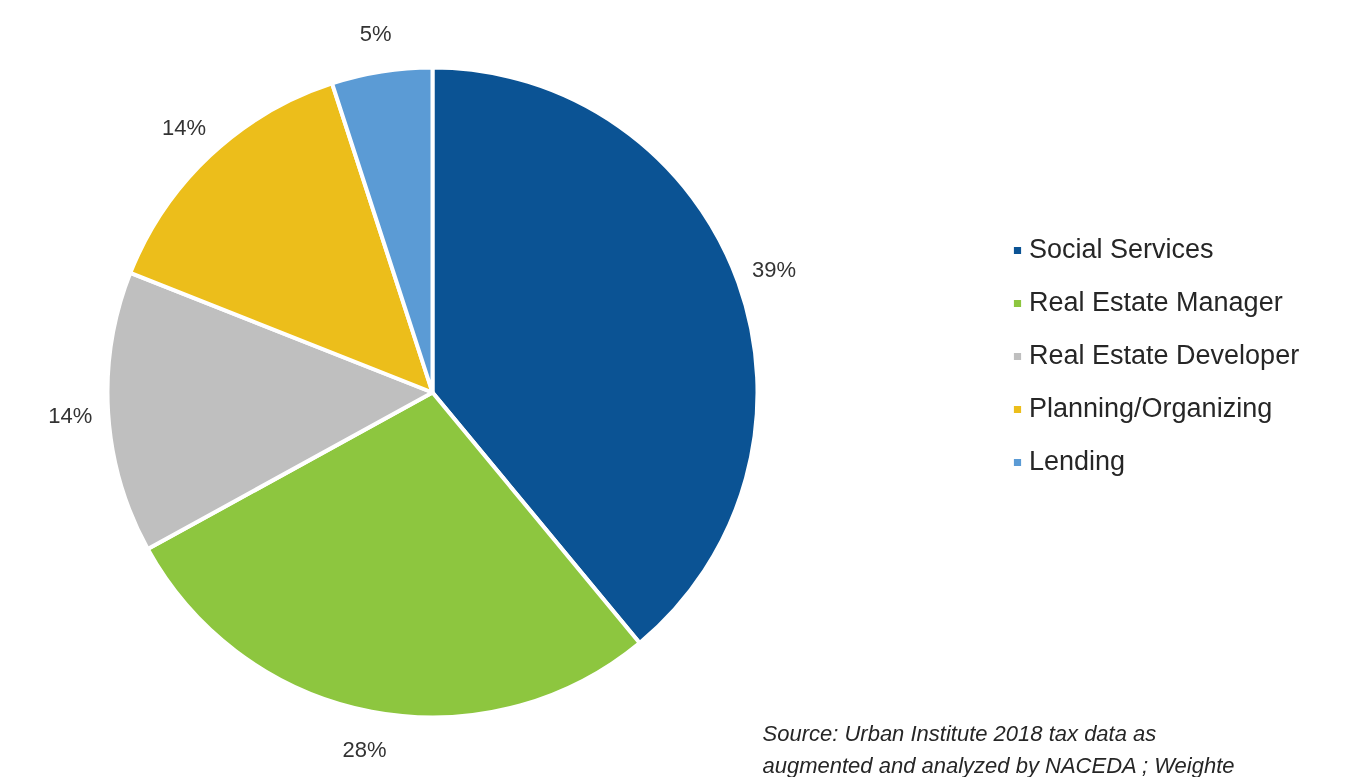 This screenshot has height=777, width=1352. I want to click on legend-label: Real Estate Developer, so click(1164, 355).